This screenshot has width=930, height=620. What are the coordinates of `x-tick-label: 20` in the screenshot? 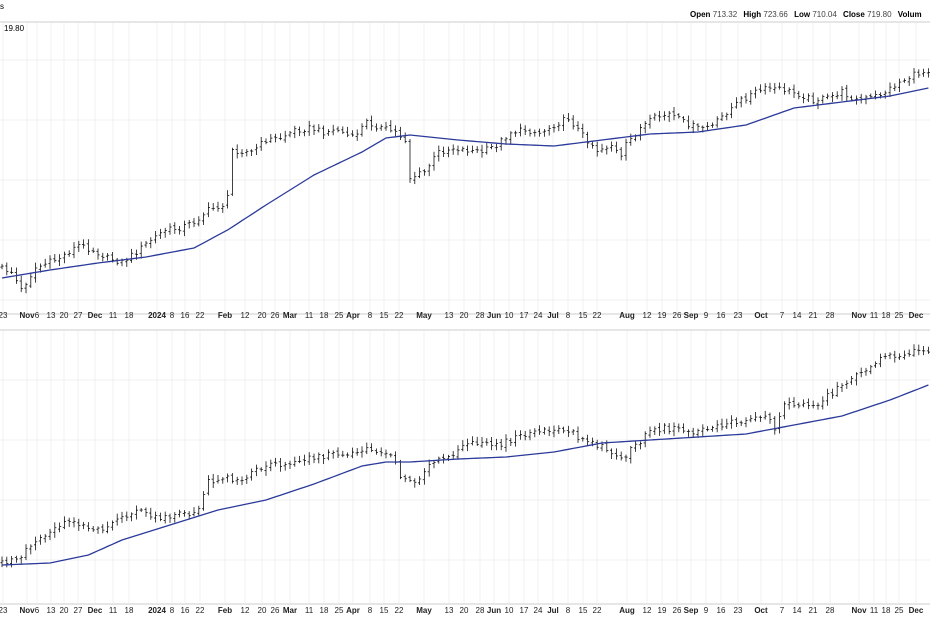 It's located at (262, 610).